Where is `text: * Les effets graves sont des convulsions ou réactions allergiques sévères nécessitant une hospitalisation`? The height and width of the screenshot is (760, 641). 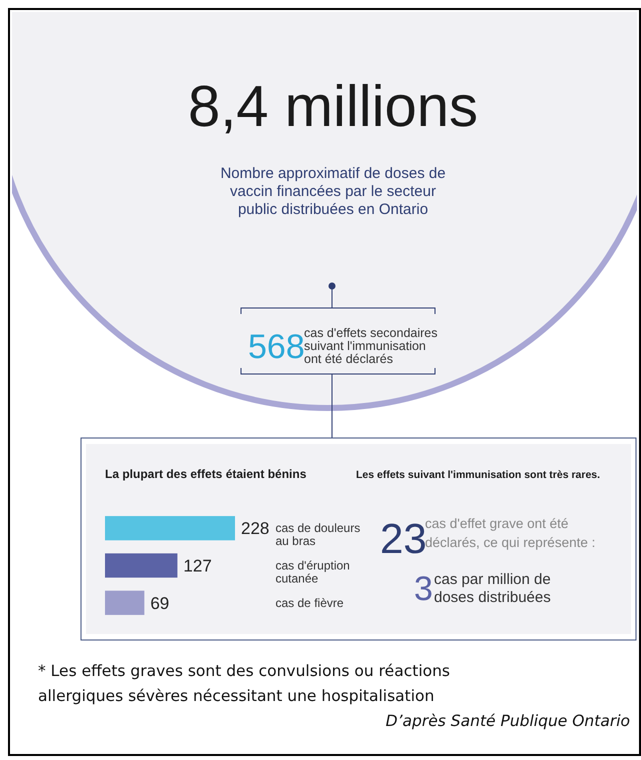
text: * Les effets graves sont des convulsions ou réactions allergiques sévères nécessitant une hospitalisation is located at coordinates (244, 683).